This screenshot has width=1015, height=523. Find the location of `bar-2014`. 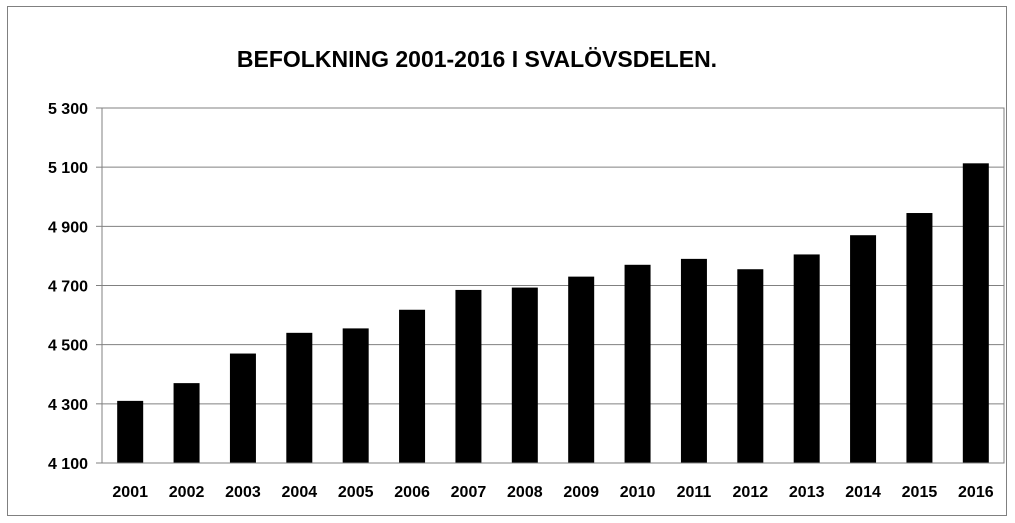

bar-2014 is located at coordinates (863, 349).